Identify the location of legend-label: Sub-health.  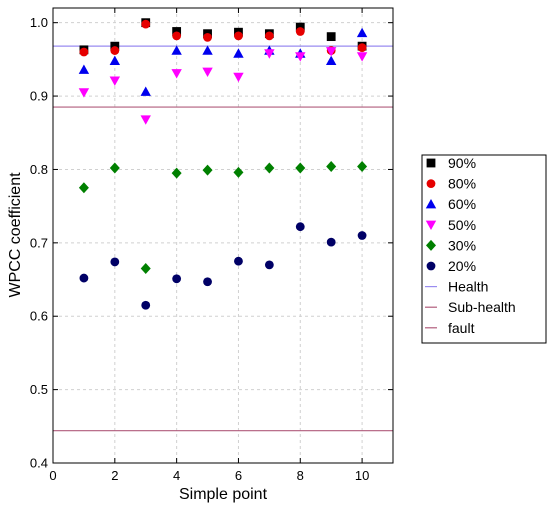
(482, 307).